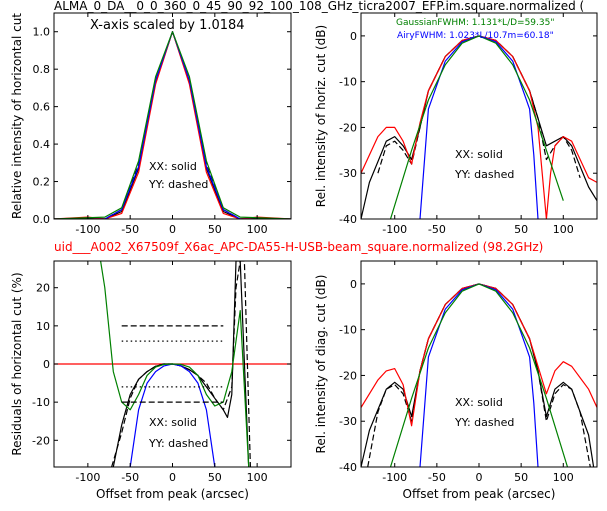  Describe the element at coordinates (17, 363) in the screenshot. I see `y-axis-label: Residuals of horizontal cut (%)` at that location.